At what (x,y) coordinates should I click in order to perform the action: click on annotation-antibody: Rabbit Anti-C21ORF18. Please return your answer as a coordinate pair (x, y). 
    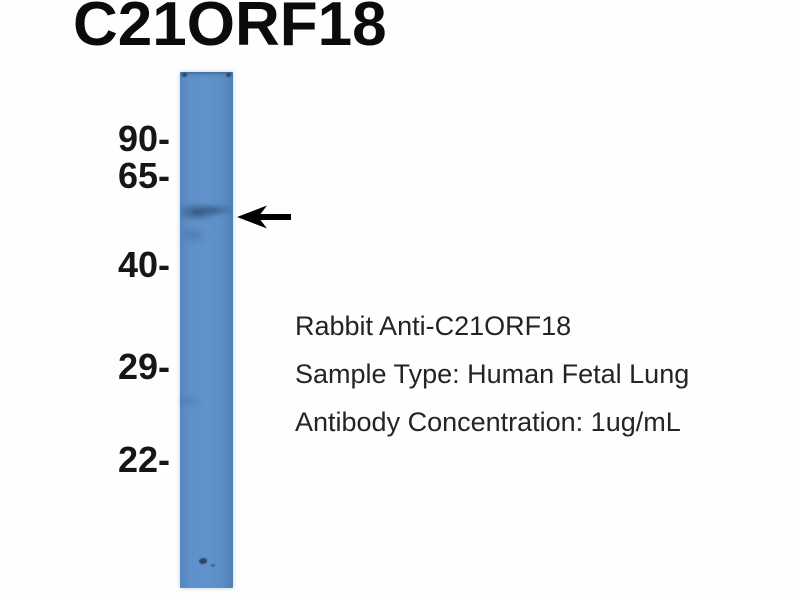
    Looking at the image, I should click on (433, 326).